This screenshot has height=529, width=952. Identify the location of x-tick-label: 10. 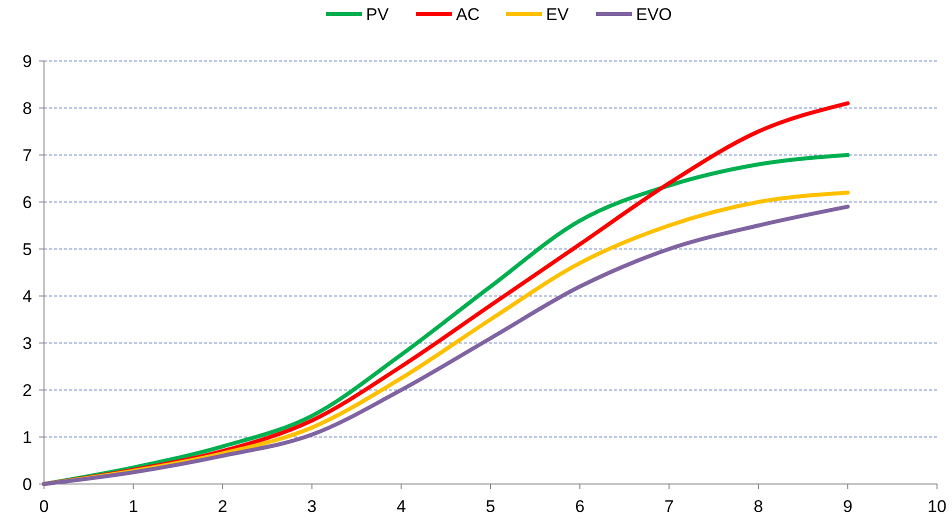
(937, 506).